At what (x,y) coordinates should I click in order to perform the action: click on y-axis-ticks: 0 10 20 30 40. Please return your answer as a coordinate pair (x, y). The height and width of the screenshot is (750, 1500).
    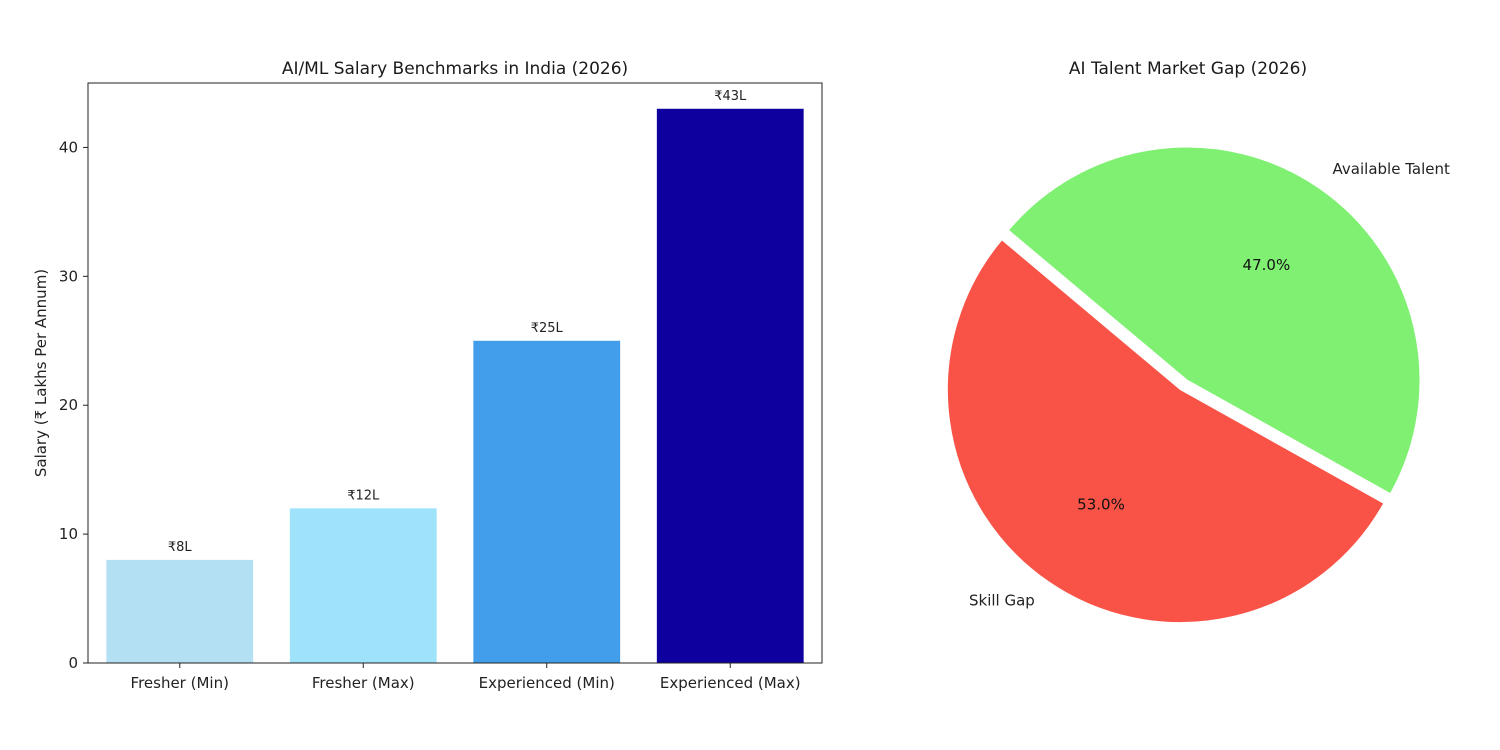
    Looking at the image, I should click on (73, 405).